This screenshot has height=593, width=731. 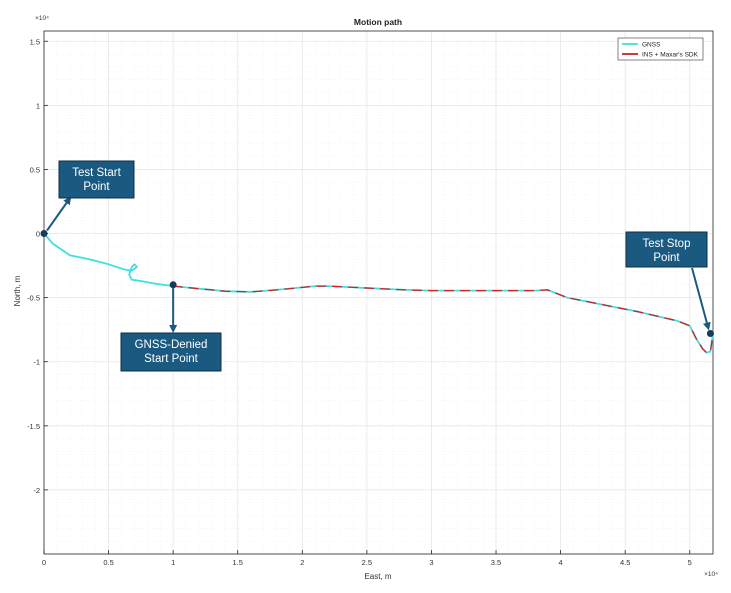 I want to click on x-tick-label: 1, so click(x=173, y=562).